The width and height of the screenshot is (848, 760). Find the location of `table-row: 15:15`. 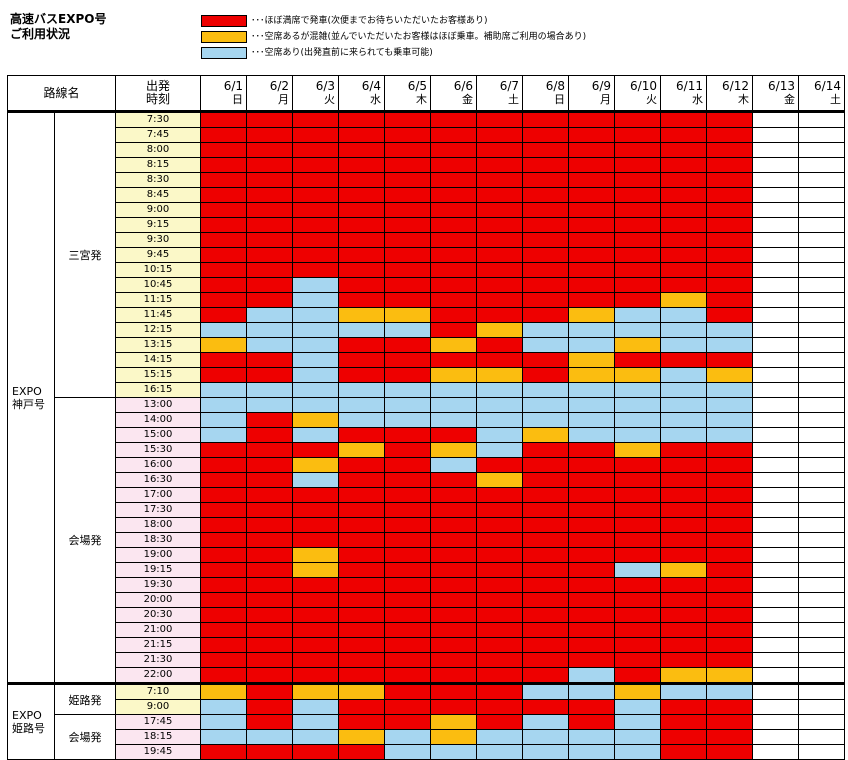

table-row: 15:15 is located at coordinates (426, 375).